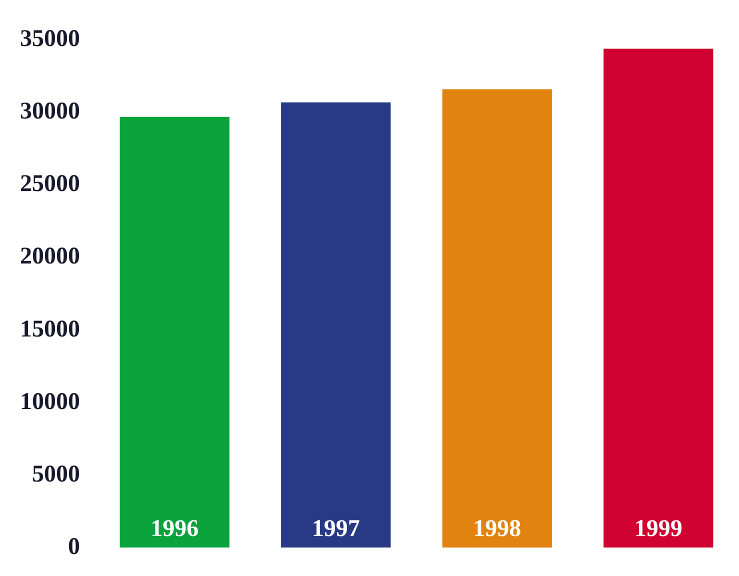  Describe the element at coordinates (336, 529) in the screenshot. I see `x-tick-label: 1997` at that location.